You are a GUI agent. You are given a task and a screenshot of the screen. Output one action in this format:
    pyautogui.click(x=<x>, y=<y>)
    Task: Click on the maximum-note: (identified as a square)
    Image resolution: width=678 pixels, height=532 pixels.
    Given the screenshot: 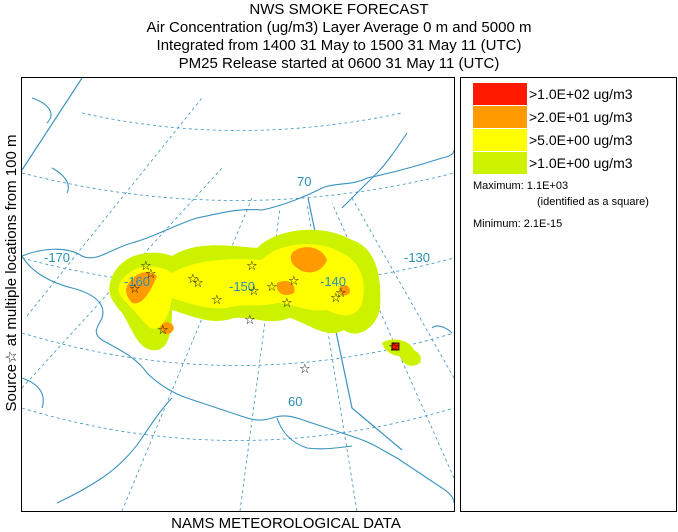 What is the action you would take?
    pyautogui.click(x=593, y=202)
    